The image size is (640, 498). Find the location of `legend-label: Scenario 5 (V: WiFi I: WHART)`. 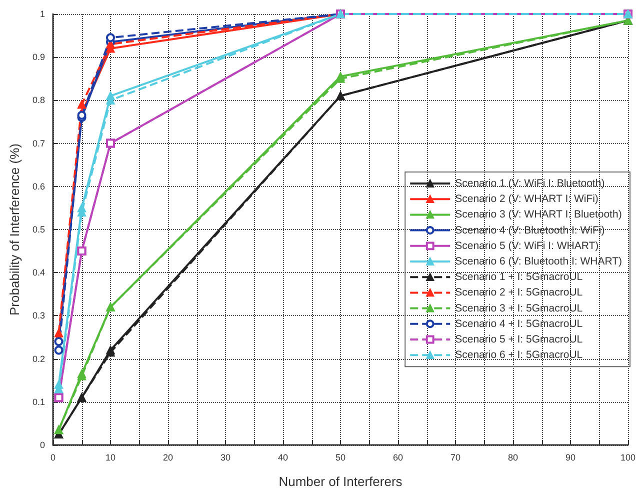

legend-label: Scenario 5 (V: WiFi I: WHART) is located at coordinates (527, 246).